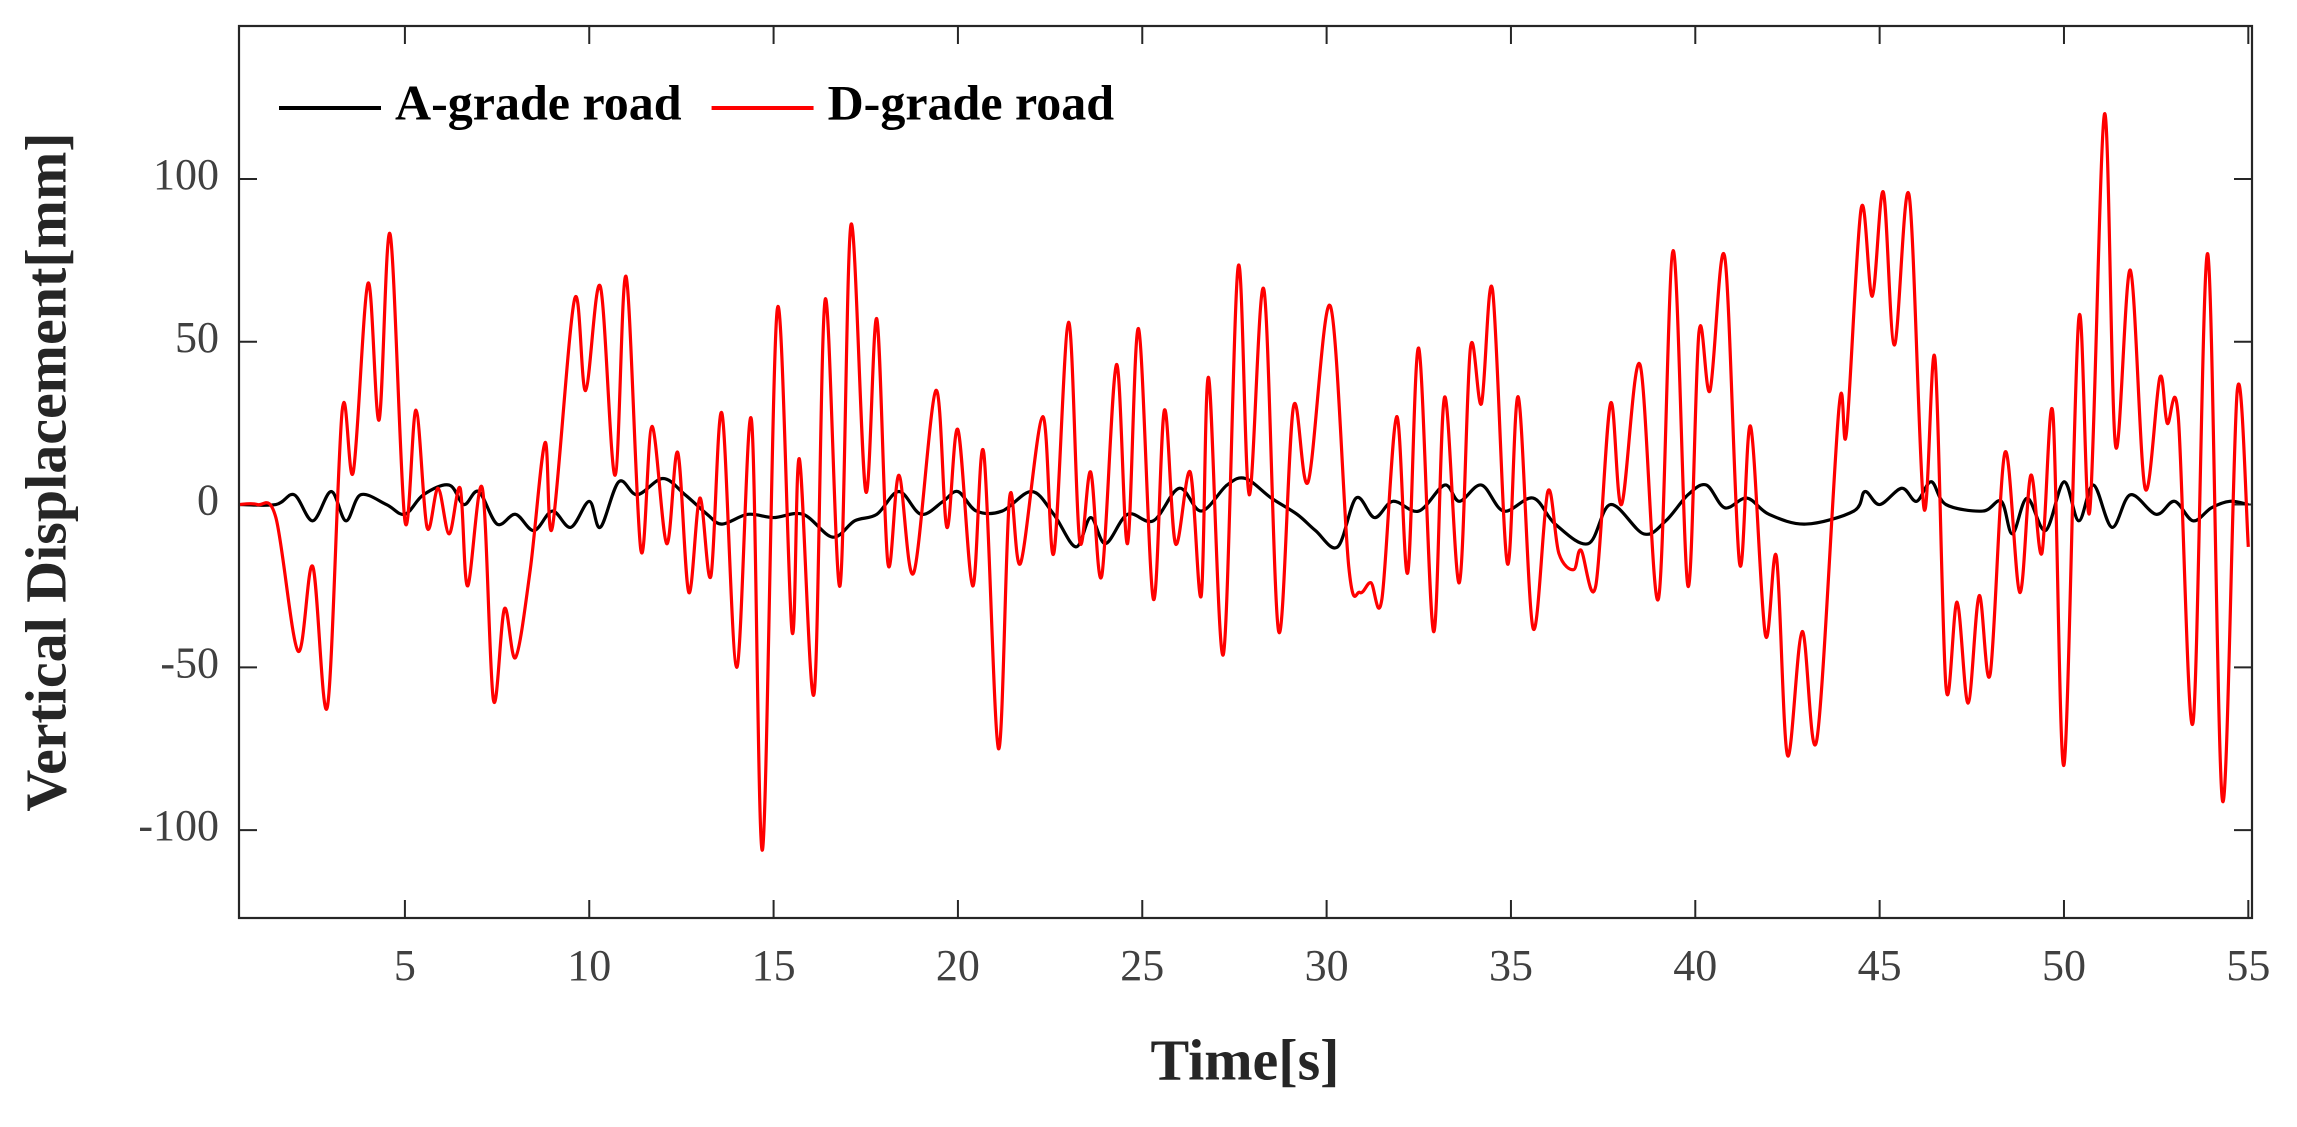 This screenshot has height=1127, width=2297. I want to click on x-axis-label: Time[s], so click(1244, 1059).